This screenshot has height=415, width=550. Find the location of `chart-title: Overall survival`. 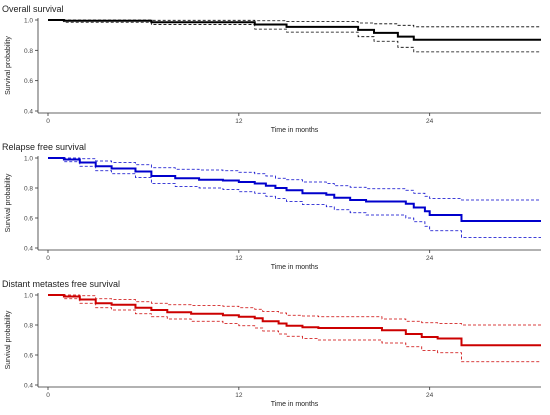

chart-title: Overall survival is located at coordinates (33, 9).